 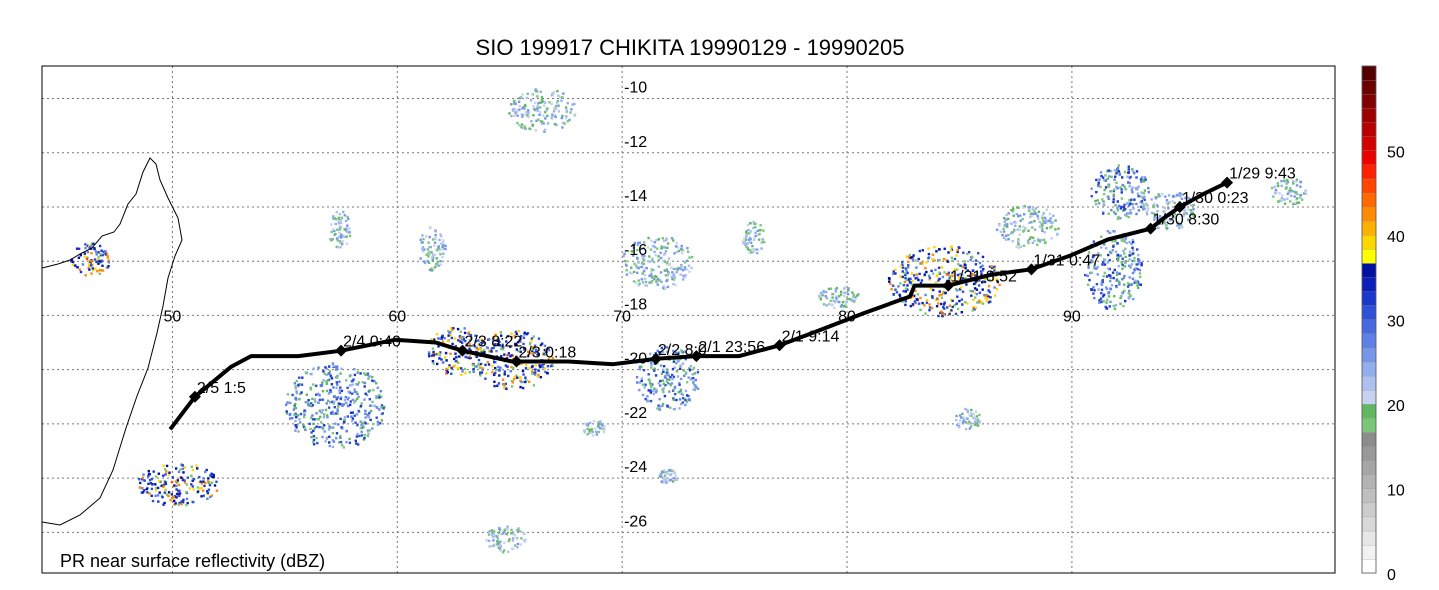 I want to click on track-time-label: 2/5 1:5, so click(x=221, y=388).